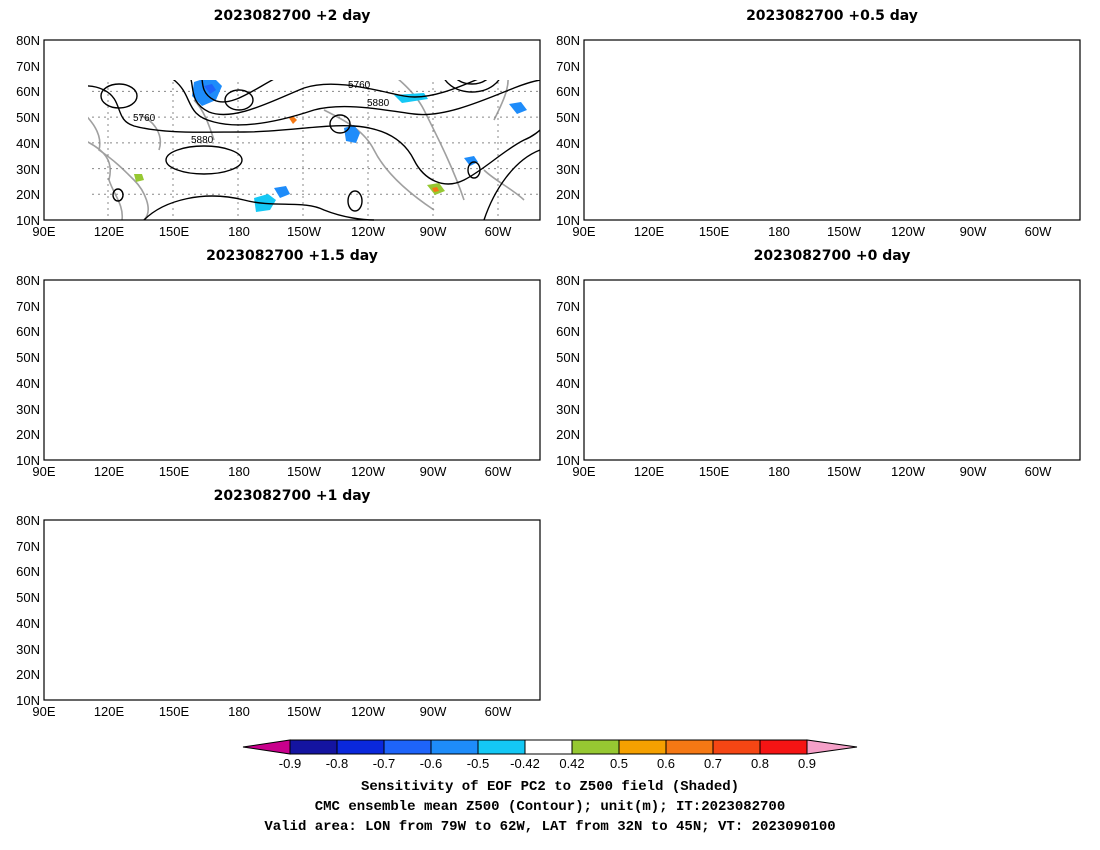  What do you see at coordinates (832, 16) in the screenshot?
I see `panel-title: 2023082700 +0.5 day` at bounding box center [832, 16].